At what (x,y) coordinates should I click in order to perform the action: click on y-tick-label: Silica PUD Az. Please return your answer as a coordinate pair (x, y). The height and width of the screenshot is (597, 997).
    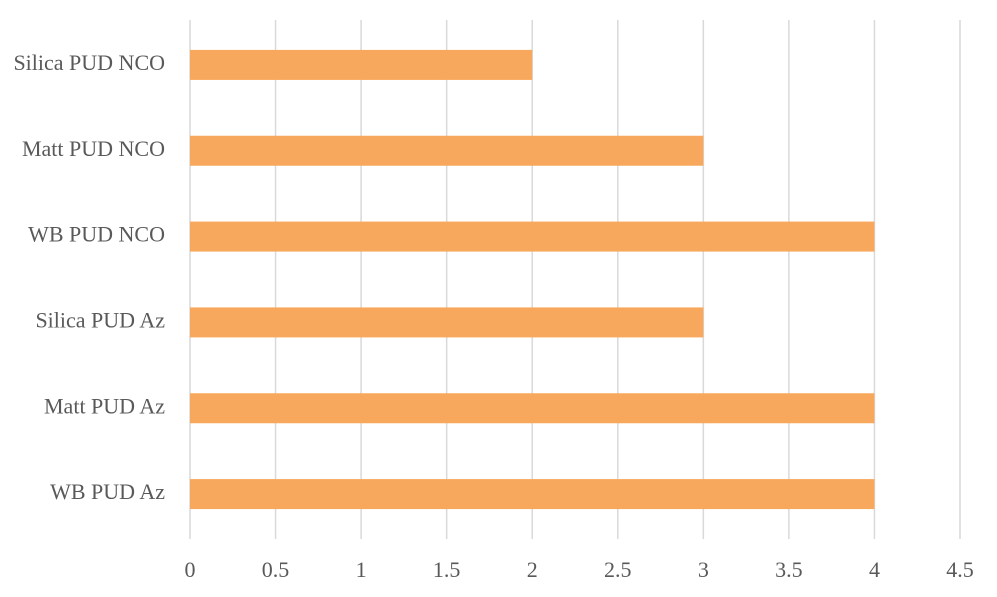
    Looking at the image, I should click on (100, 319).